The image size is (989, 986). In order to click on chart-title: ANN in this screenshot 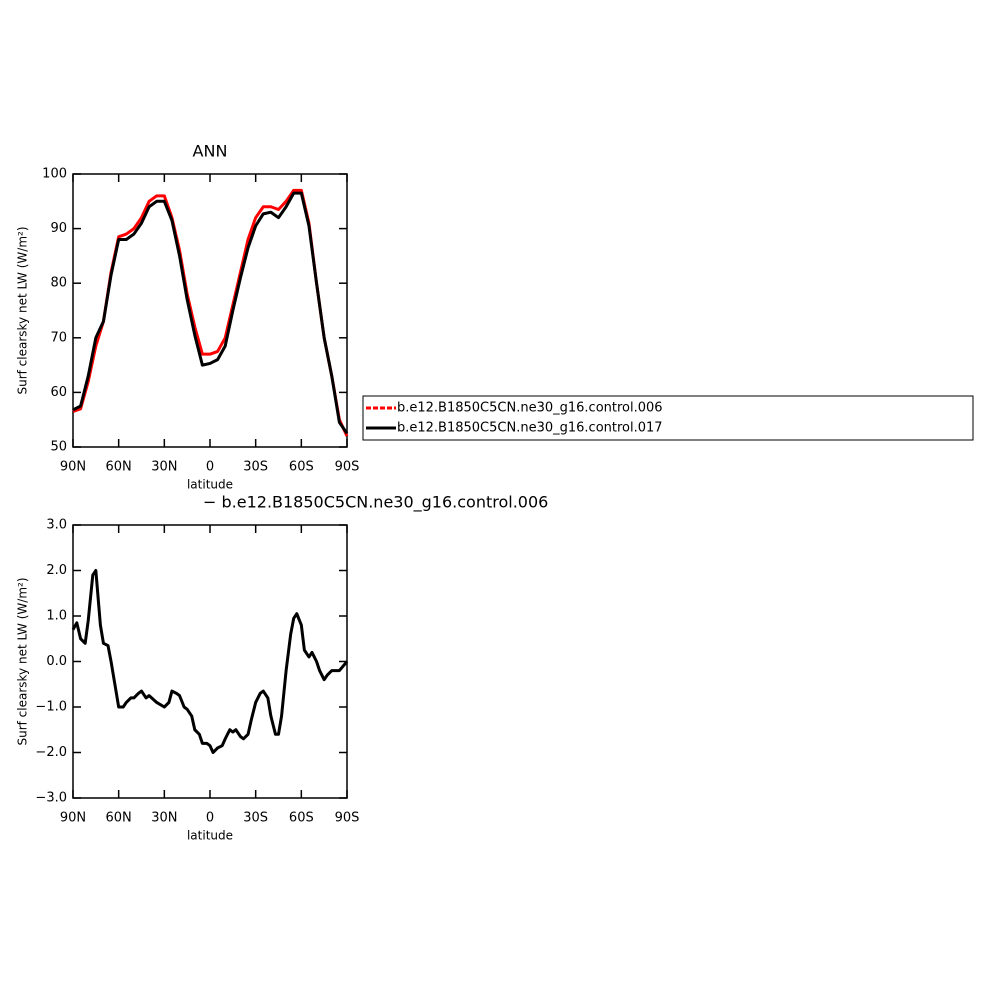, I will do `click(210, 151)`.